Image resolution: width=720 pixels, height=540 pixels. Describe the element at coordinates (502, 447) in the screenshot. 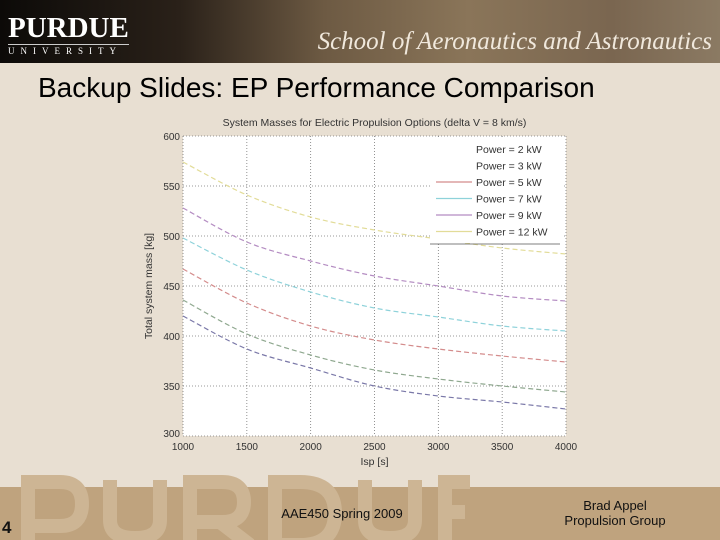

I see `x-tick-label: 3500` at that location.